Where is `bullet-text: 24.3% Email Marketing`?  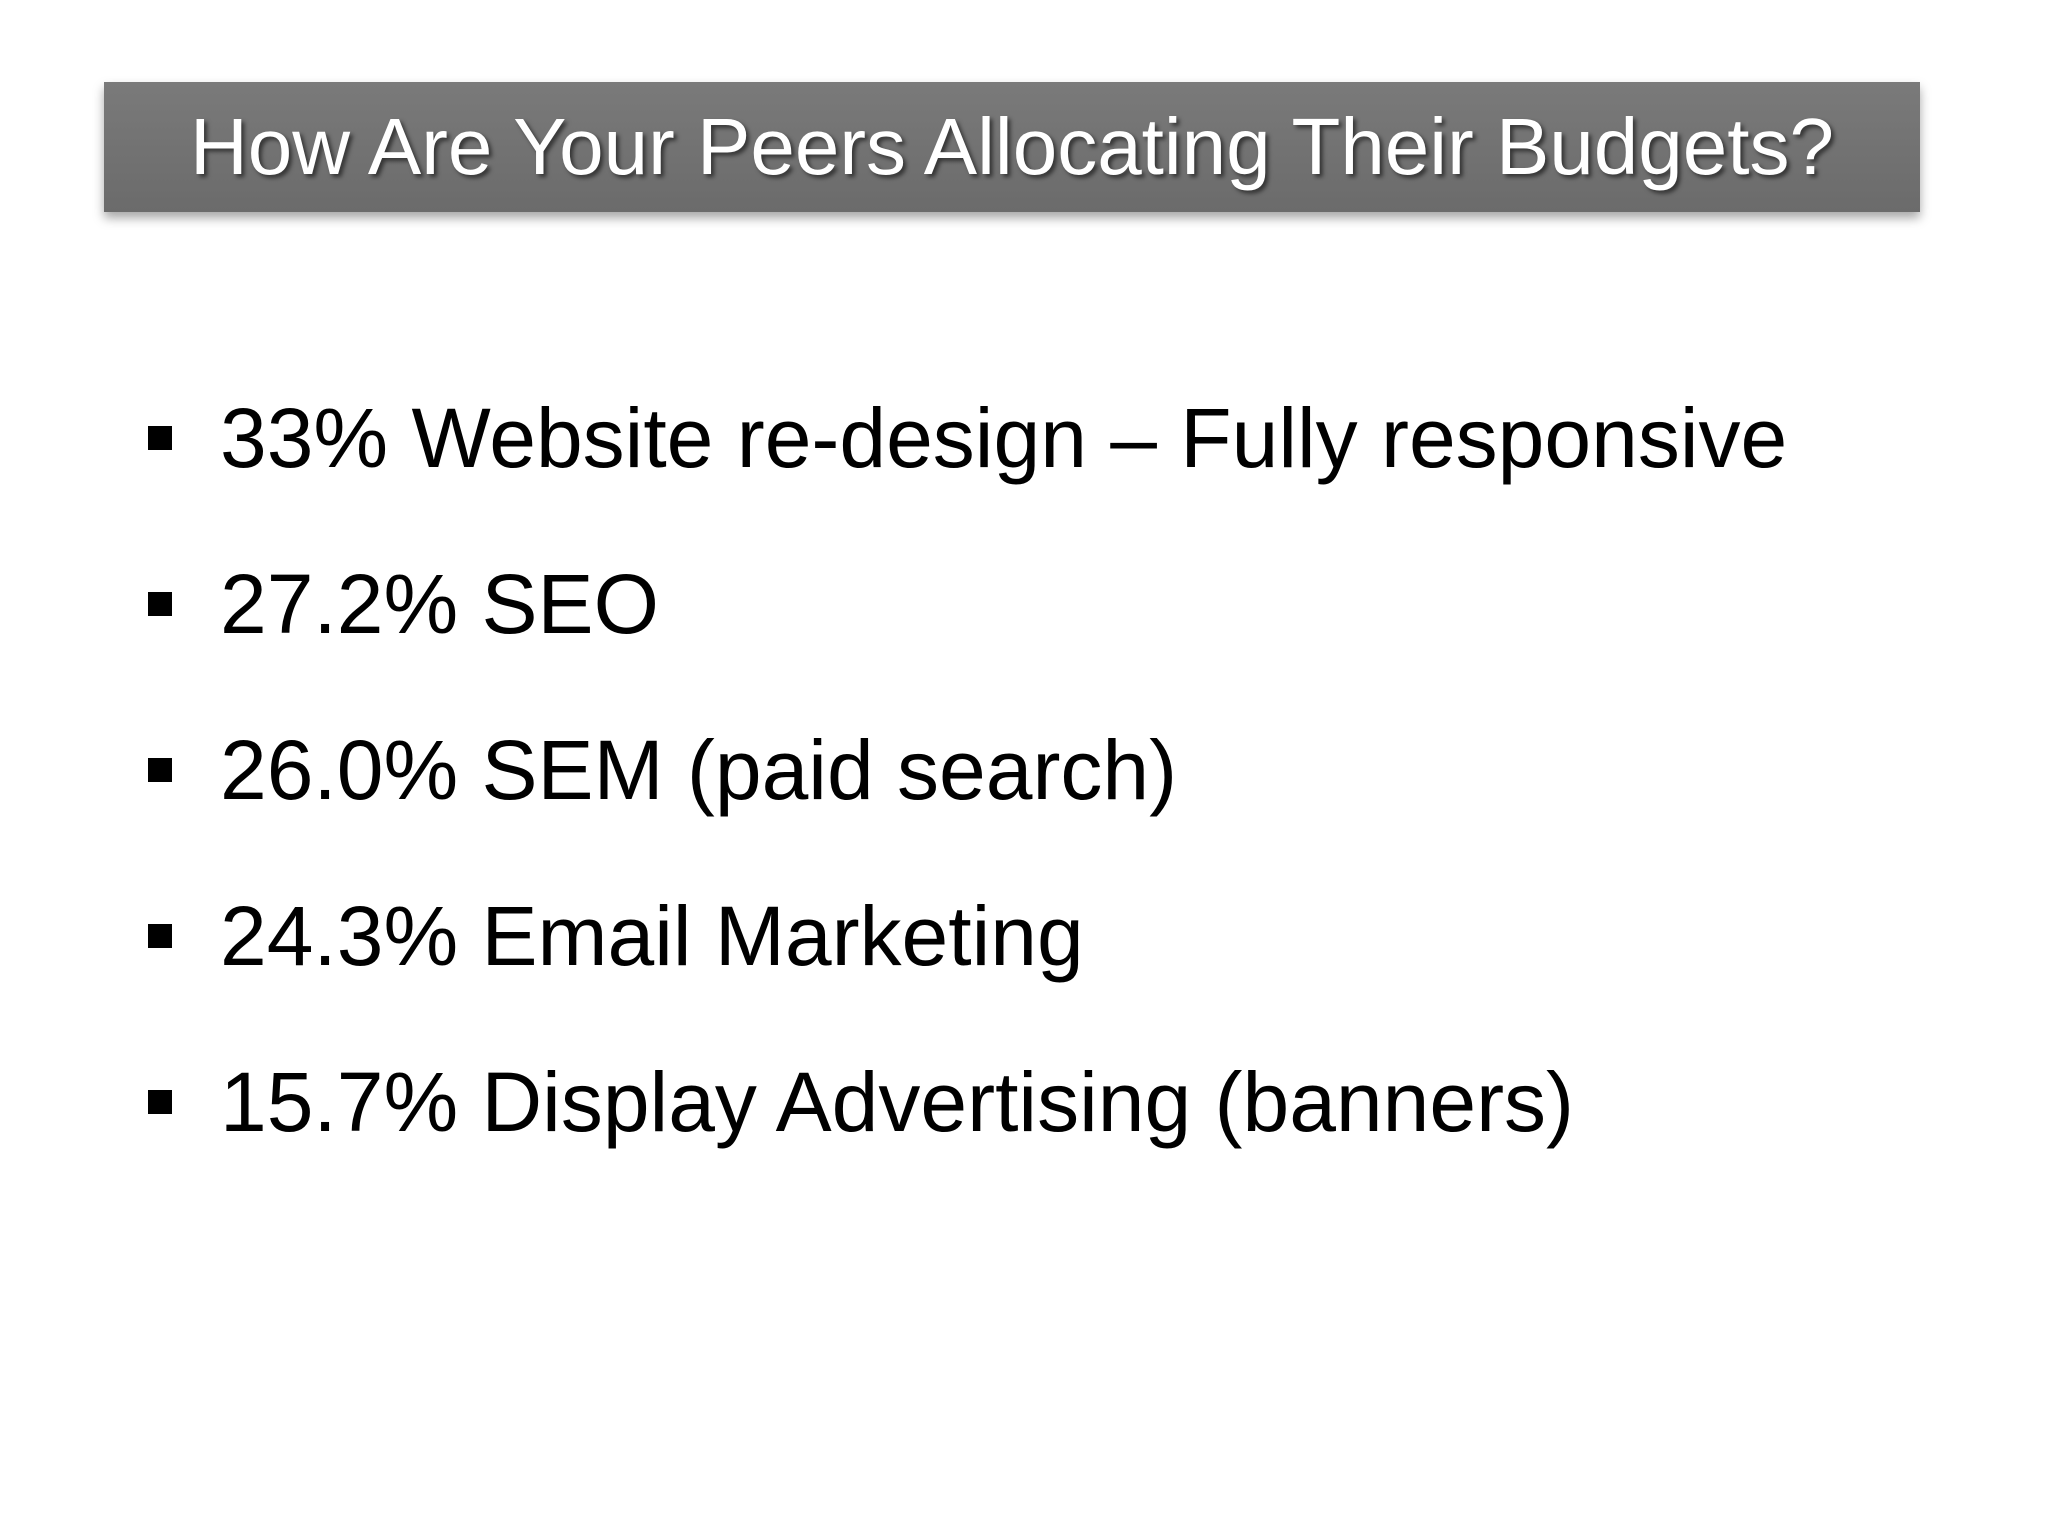 bullet-text: 24.3% Email Marketing is located at coordinates (652, 936).